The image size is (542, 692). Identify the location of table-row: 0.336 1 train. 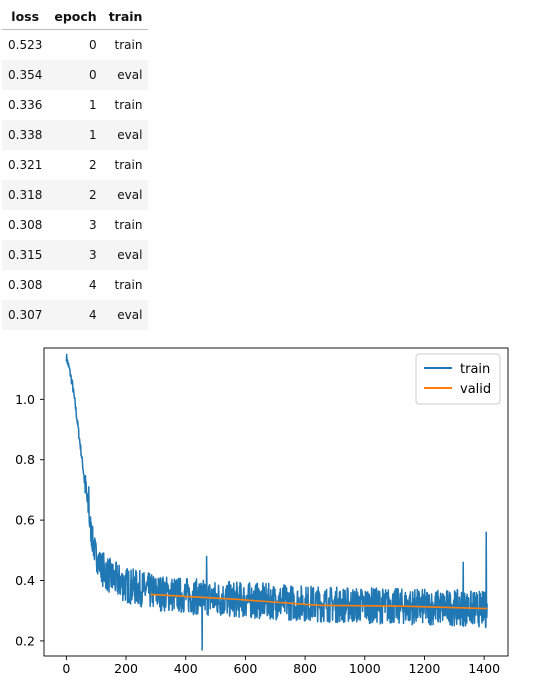
(75, 105).